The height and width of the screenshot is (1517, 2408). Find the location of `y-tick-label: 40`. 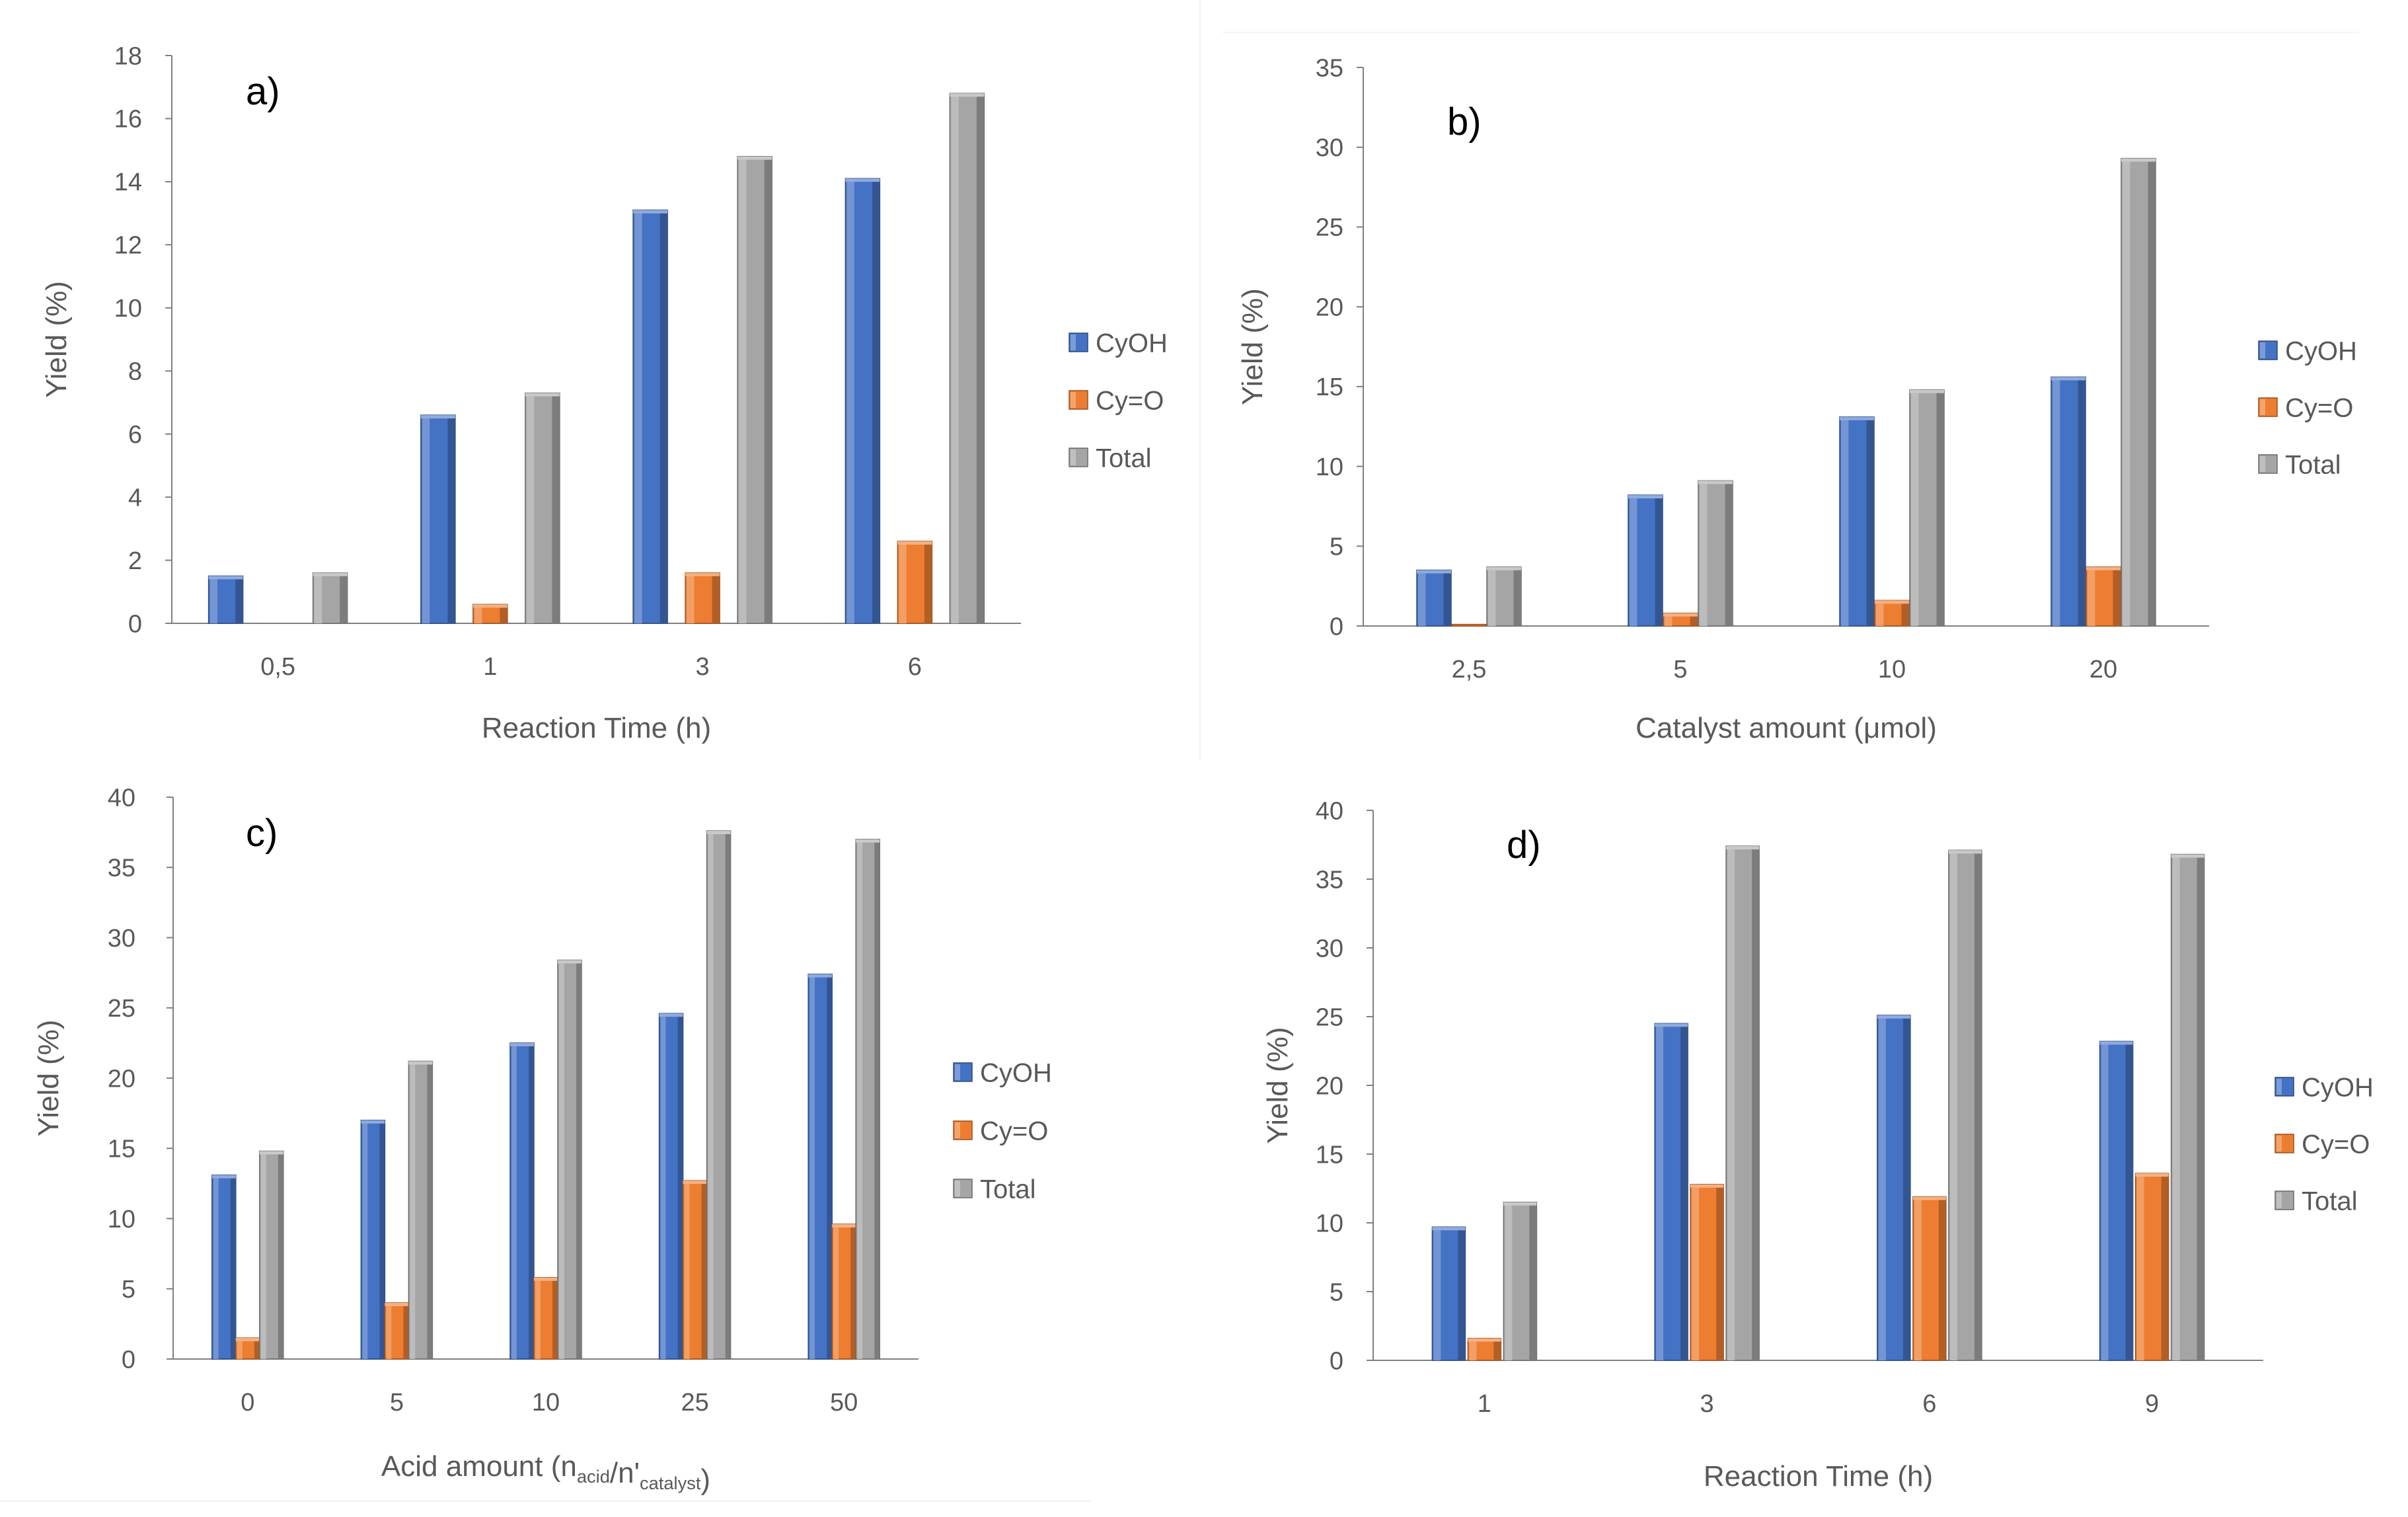

y-tick-label: 40 is located at coordinates (121, 798).